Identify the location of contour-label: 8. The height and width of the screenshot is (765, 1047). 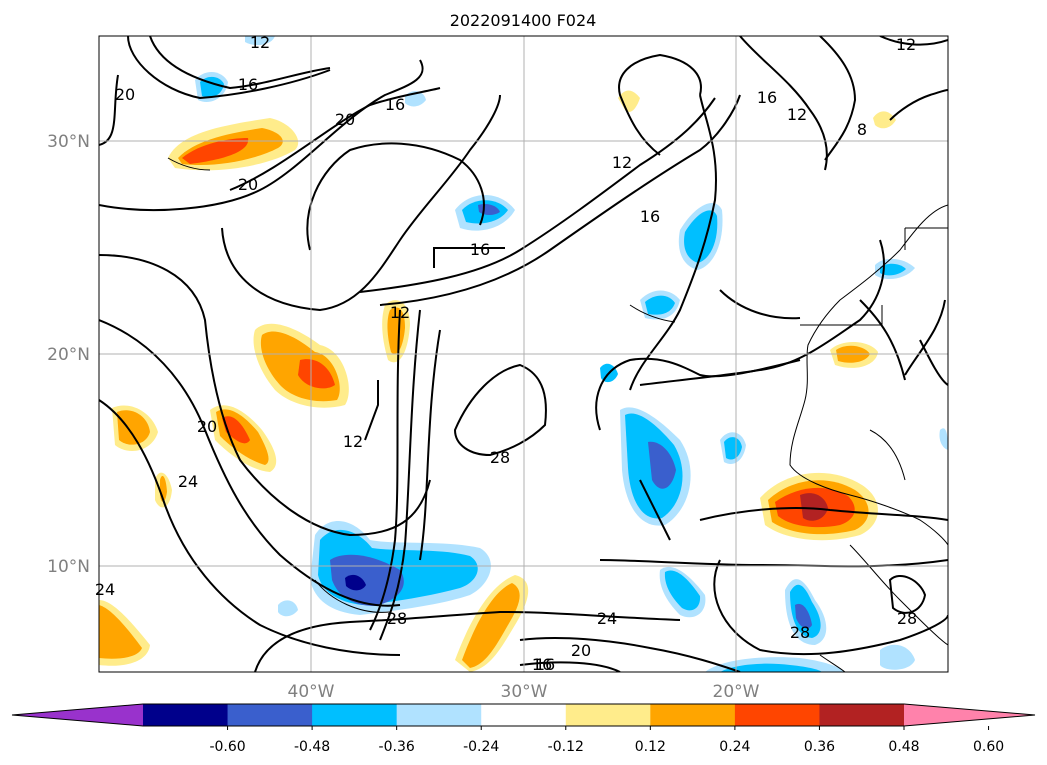
(862, 129).